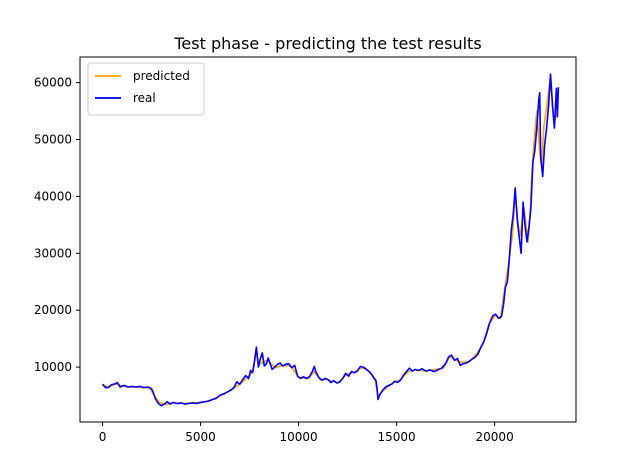  Describe the element at coordinates (327, 43) in the screenshot. I see `chart-title: Test phase - predicting the test results` at that location.